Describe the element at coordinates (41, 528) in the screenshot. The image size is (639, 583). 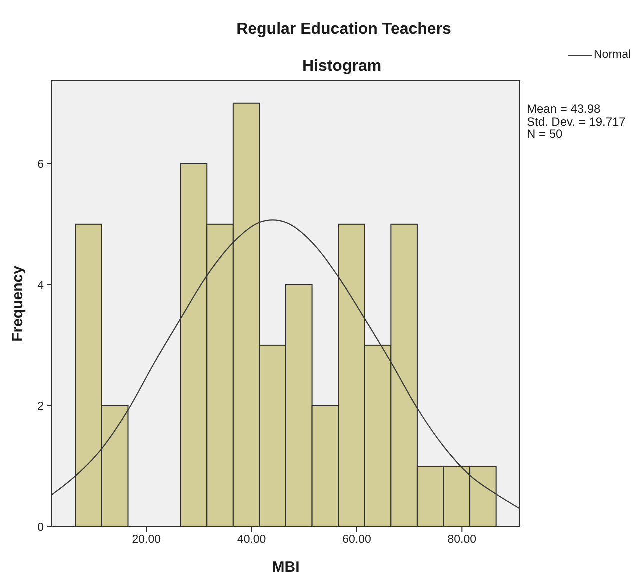
I see `y-tick-label: 0` at that location.